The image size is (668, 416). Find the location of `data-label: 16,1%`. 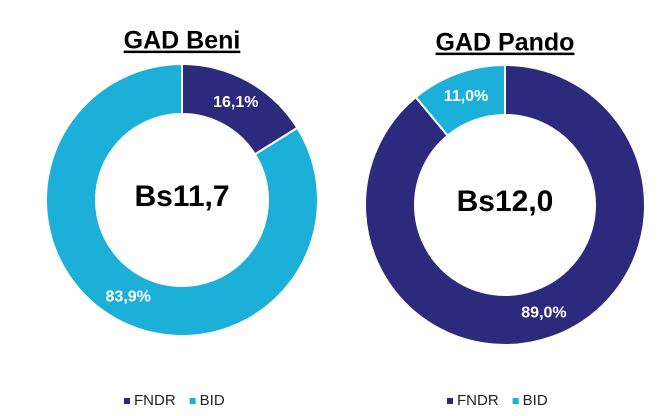

data-label: 16,1% is located at coordinates (235, 102).